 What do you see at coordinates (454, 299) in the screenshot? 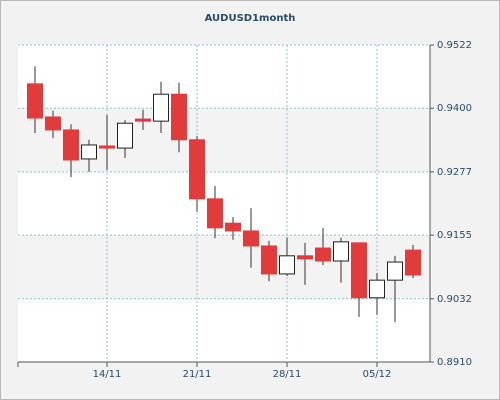
I see `y-tick-label: 0.9032` at bounding box center [454, 299].